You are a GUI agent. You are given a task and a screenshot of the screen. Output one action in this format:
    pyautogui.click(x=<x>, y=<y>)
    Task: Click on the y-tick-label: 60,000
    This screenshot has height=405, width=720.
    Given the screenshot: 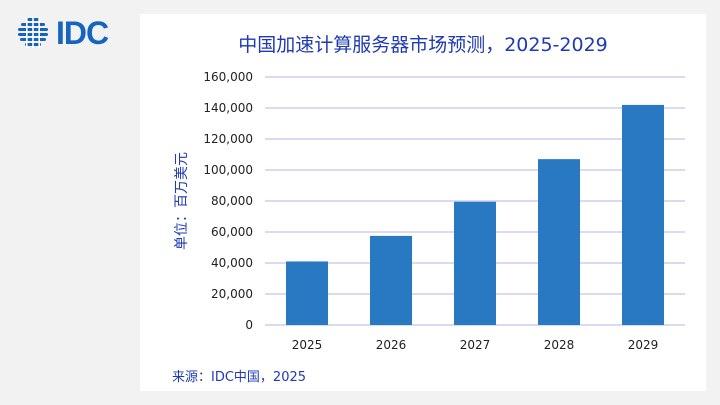 What is the action you would take?
    pyautogui.click(x=232, y=232)
    